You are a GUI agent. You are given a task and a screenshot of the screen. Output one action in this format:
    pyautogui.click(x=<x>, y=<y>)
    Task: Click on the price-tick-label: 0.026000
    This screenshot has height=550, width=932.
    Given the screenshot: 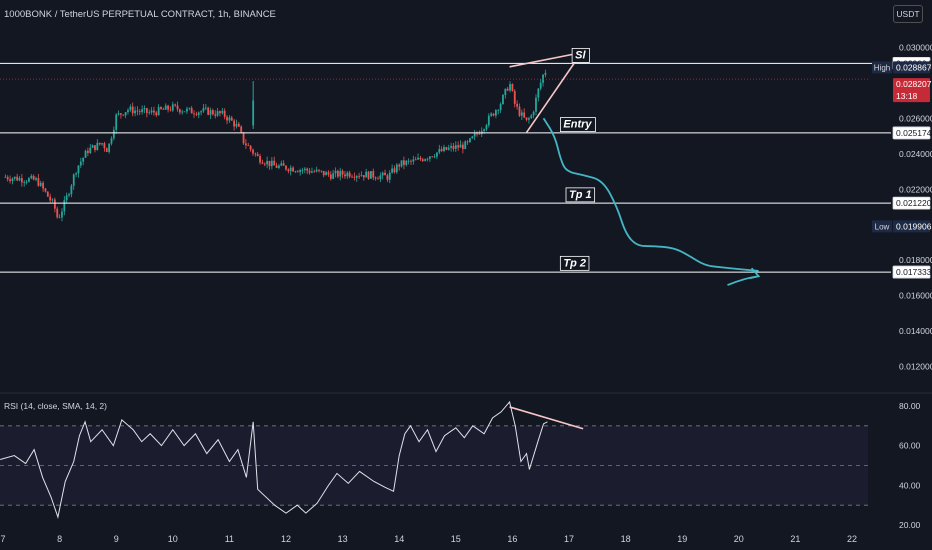 What is the action you would take?
    pyautogui.click(x=915, y=118)
    